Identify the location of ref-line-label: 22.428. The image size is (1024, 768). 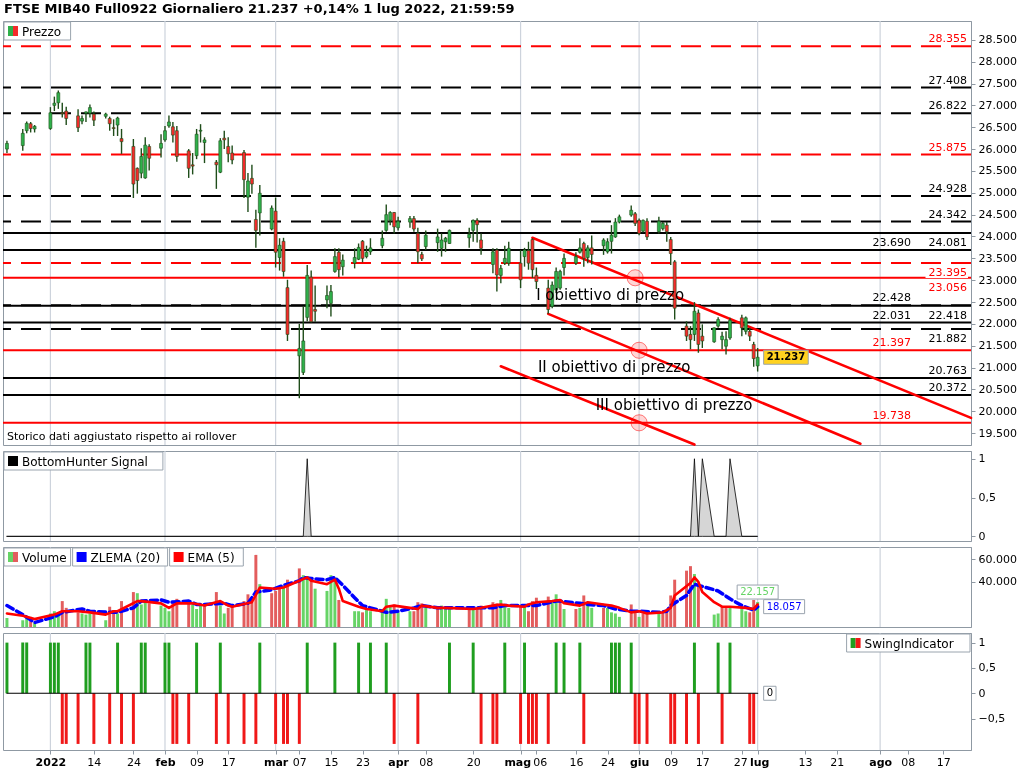
(891, 298).